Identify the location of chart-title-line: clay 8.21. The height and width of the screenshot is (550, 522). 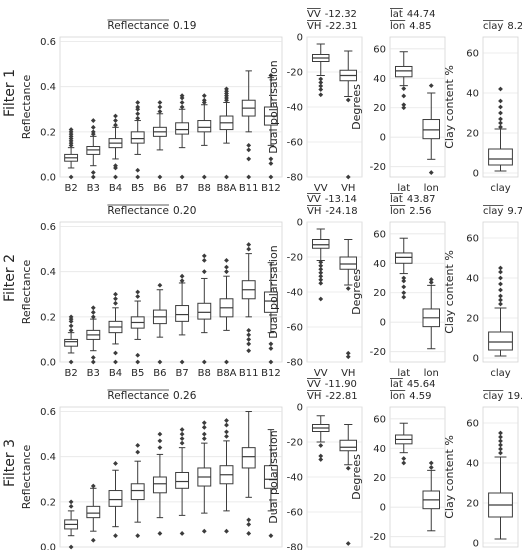
(502, 26).